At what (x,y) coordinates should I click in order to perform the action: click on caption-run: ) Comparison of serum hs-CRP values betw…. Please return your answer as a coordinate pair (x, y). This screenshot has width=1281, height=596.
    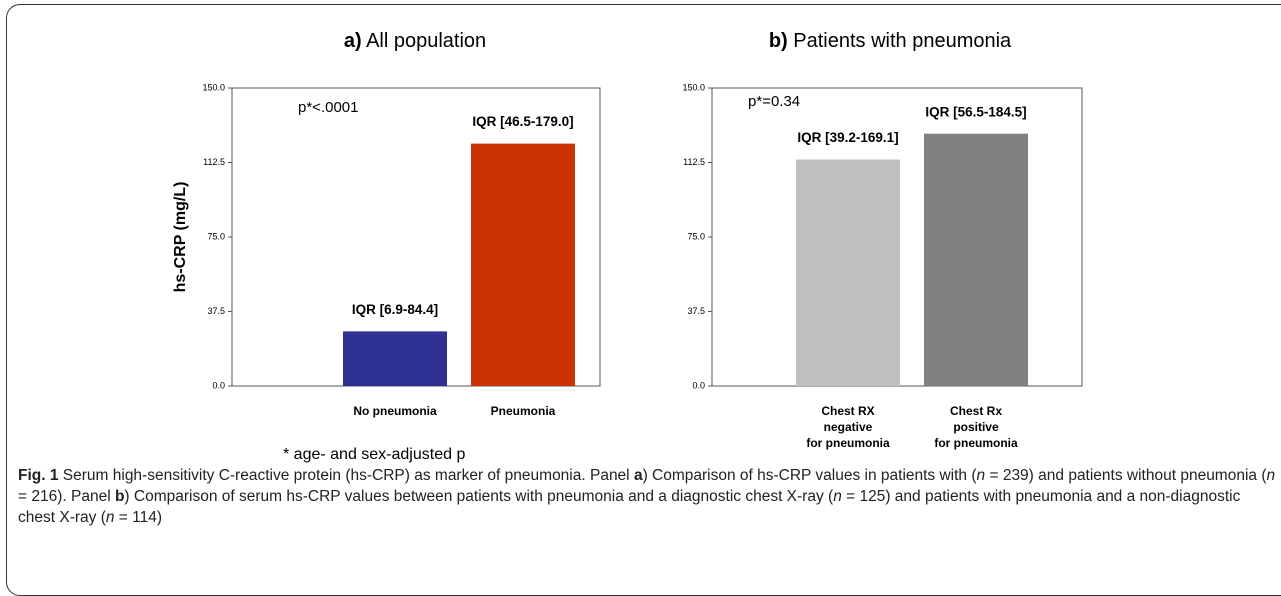
    Looking at the image, I should click on (479, 496).